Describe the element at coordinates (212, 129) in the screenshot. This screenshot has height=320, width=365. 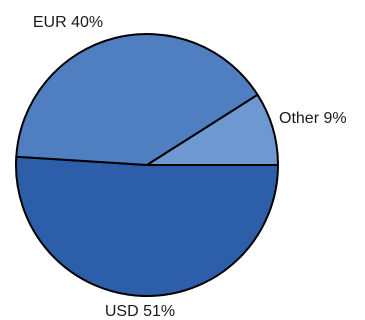
I see `pie-slice-other` at that location.